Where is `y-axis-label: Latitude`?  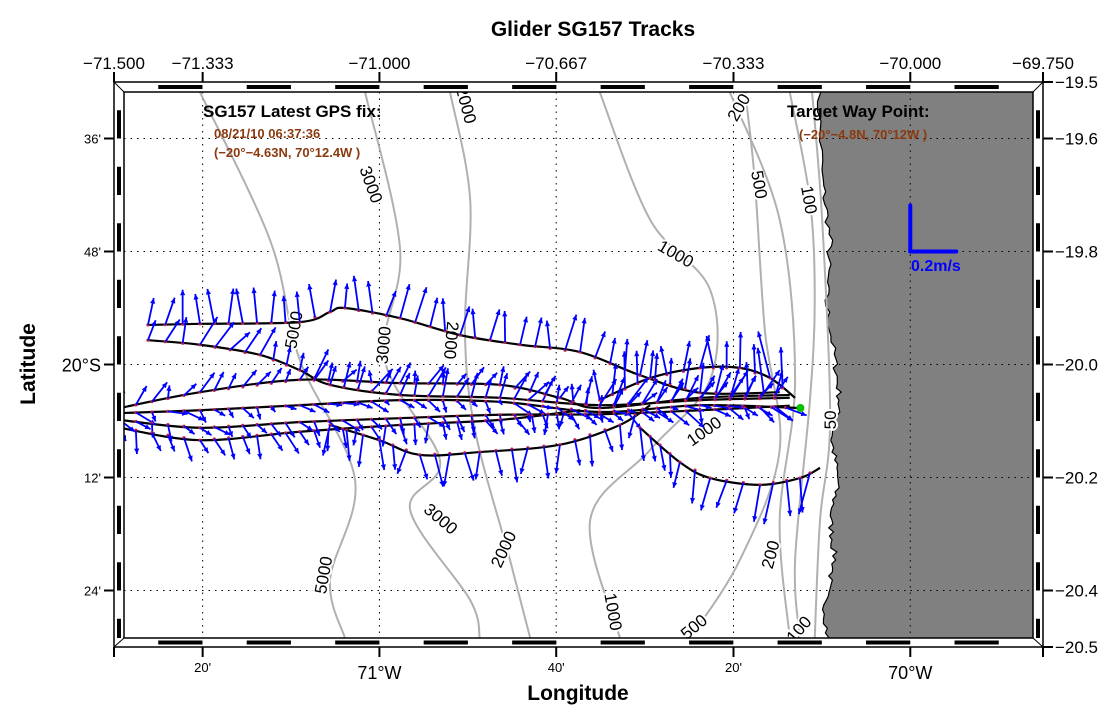
y-axis-label: Latitude is located at coordinates (28, 364).